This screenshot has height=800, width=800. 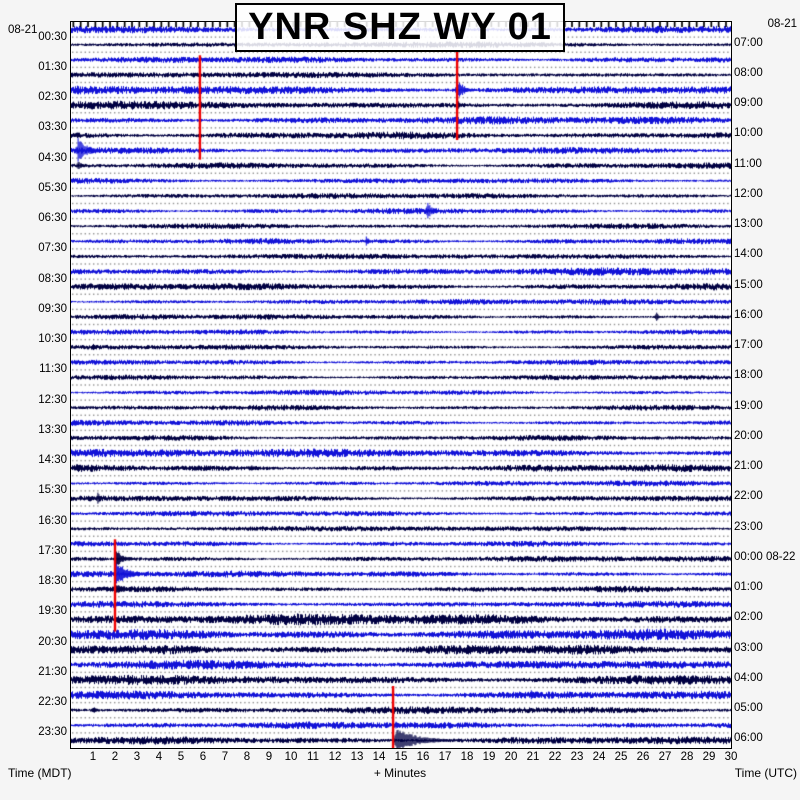 I want to click on minute-tick-label: 21, so click(x=533, y=757).